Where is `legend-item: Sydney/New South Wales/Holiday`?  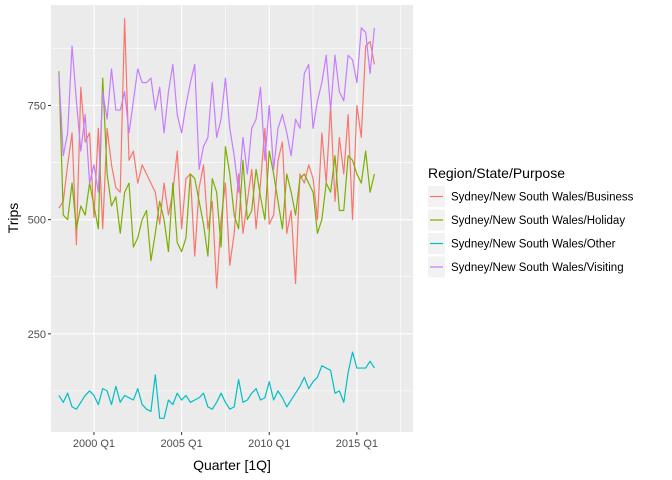
legend-item: Sydney/New South Wales/Holiday is located at coordinates (526, 220).